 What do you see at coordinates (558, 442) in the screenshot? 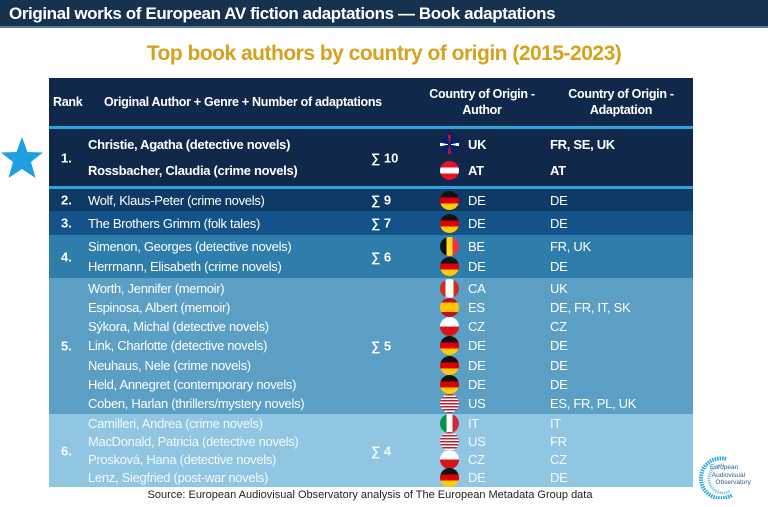
I see `adaptation-countries: FR` at bounding box center [558, 442].